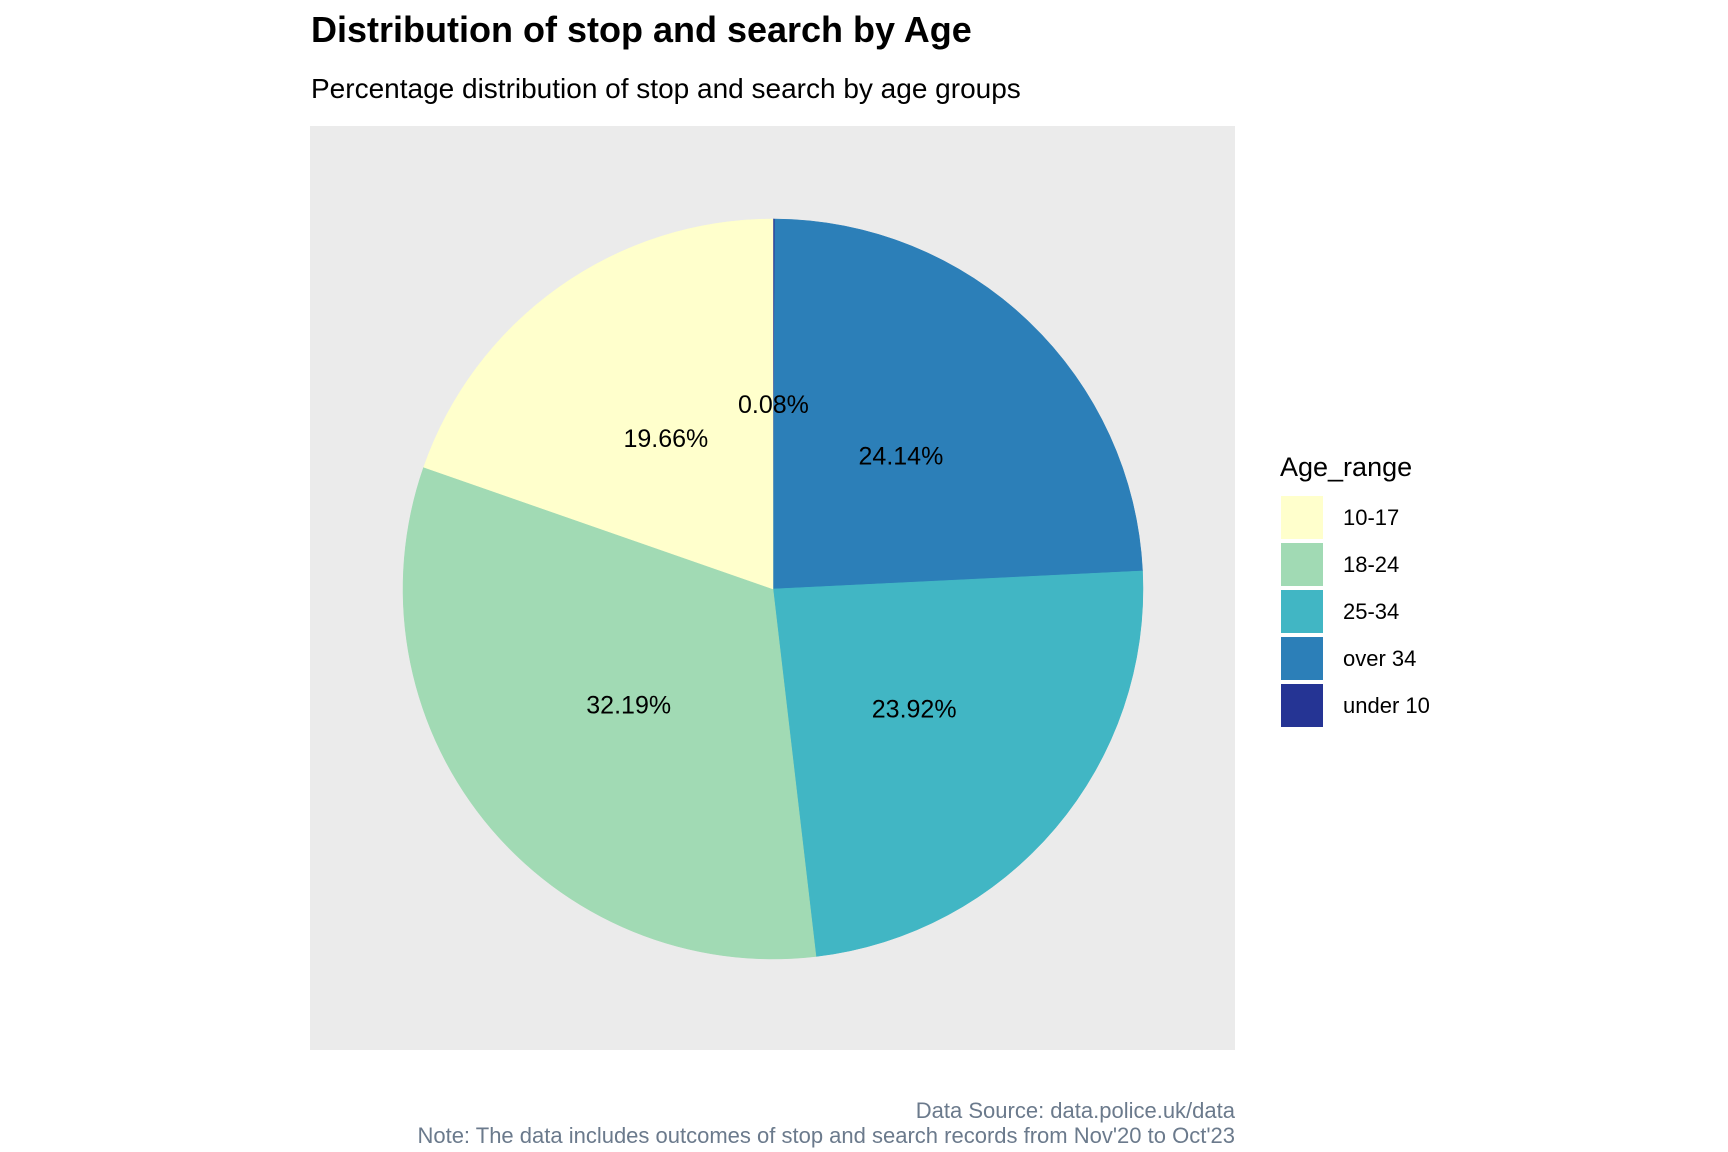  Describe the element at coordinates (641, 29) in the screenshot. I see `chart-title: Distribution of stop and search by Age` at that location.